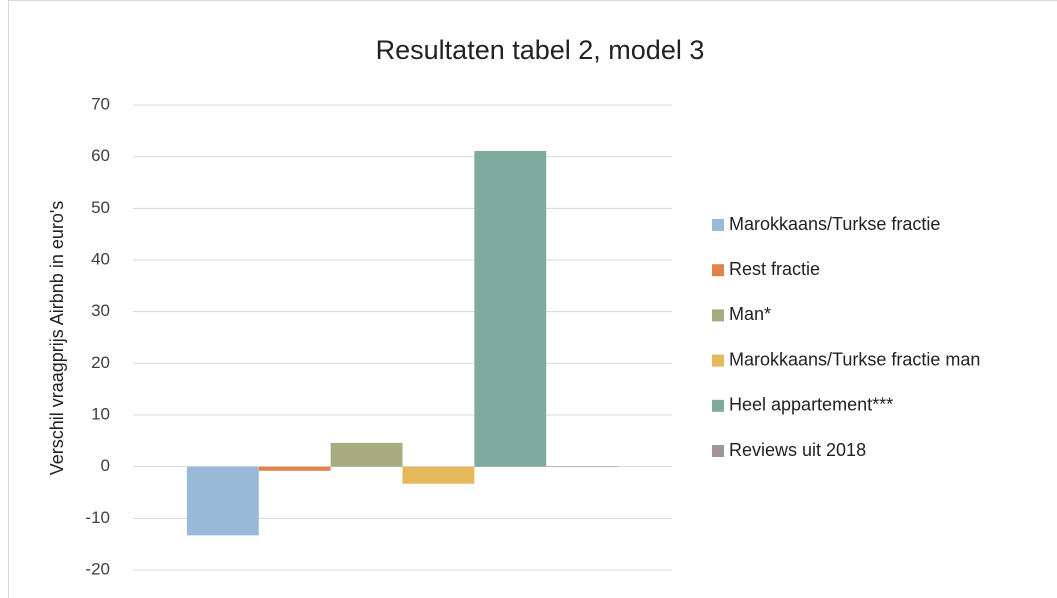  What do you see at coordinates (57, 338) in the screenshot?
I see `y-axis-label: Verschil vraagprijs Airbnb in euro's` at bounding box center [57, 338].